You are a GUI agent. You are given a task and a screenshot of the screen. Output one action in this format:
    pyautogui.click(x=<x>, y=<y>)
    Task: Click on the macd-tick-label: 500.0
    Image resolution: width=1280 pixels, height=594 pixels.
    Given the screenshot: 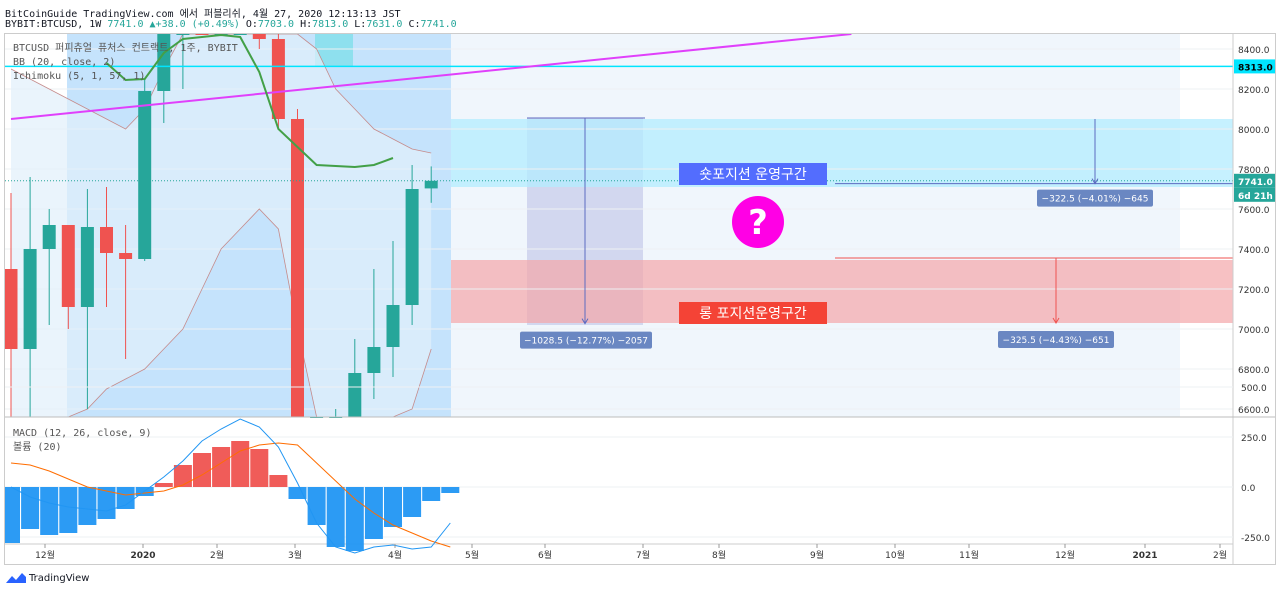 What is the action you would take?
    pyautogui.click(x=1254, y=389)
    